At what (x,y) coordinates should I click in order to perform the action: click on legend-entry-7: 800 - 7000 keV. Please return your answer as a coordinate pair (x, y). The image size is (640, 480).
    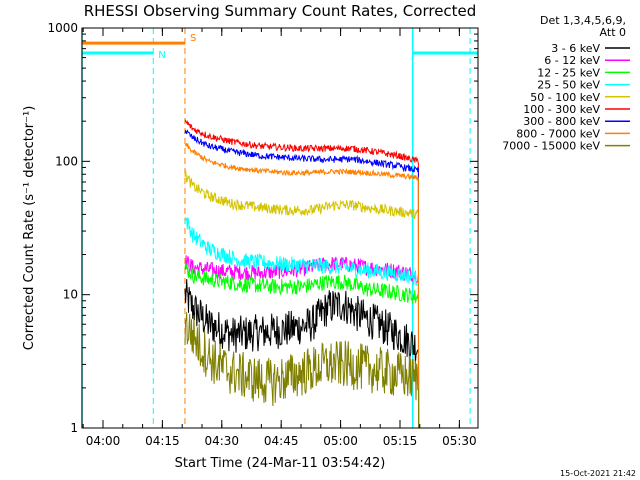
    Looking at the image, I should click on (558, 133).